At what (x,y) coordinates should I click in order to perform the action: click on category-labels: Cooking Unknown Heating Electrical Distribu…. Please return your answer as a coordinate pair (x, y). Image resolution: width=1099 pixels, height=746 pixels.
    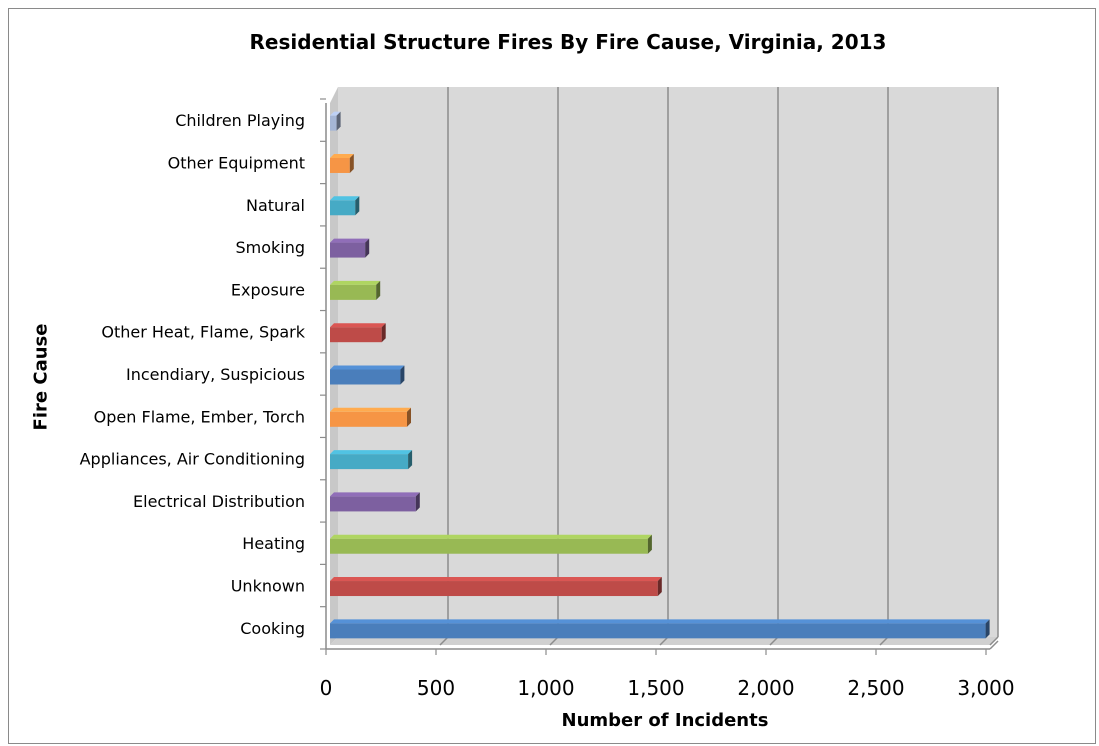
    Looking at the image, I should click on (193, 374).